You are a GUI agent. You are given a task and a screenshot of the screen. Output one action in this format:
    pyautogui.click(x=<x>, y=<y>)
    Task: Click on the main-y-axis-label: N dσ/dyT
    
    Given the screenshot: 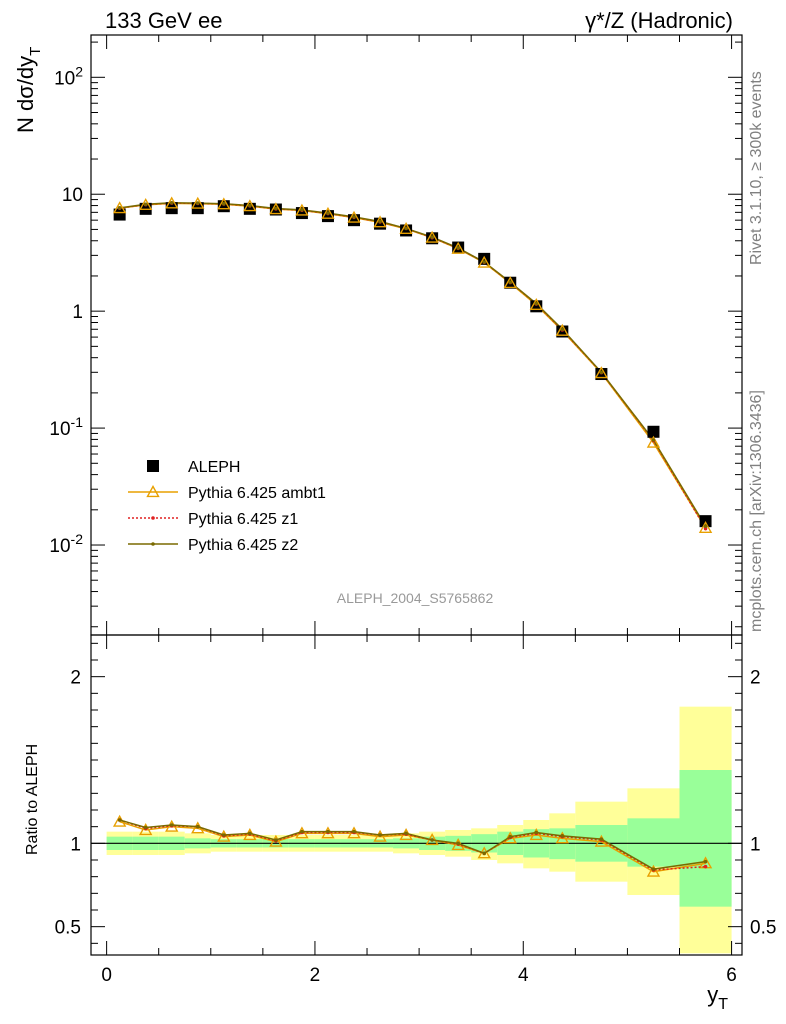 What is the action you would take?
    pyautogui.click(x=28, y=90)
    